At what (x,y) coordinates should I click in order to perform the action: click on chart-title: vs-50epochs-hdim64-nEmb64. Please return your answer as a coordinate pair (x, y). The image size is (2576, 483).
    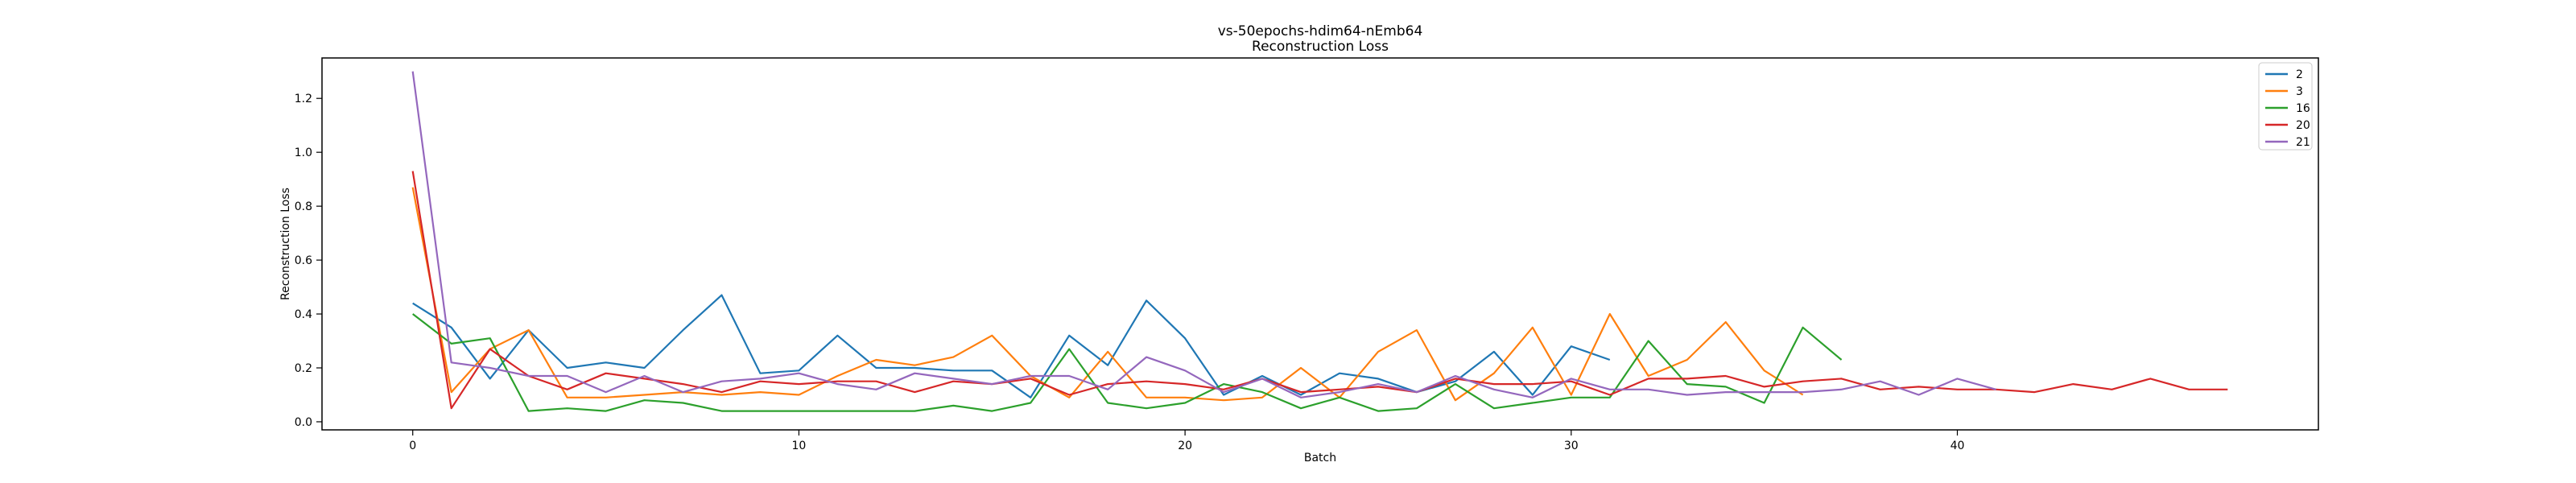
    Looking at the image, I should click on (1320, 31).